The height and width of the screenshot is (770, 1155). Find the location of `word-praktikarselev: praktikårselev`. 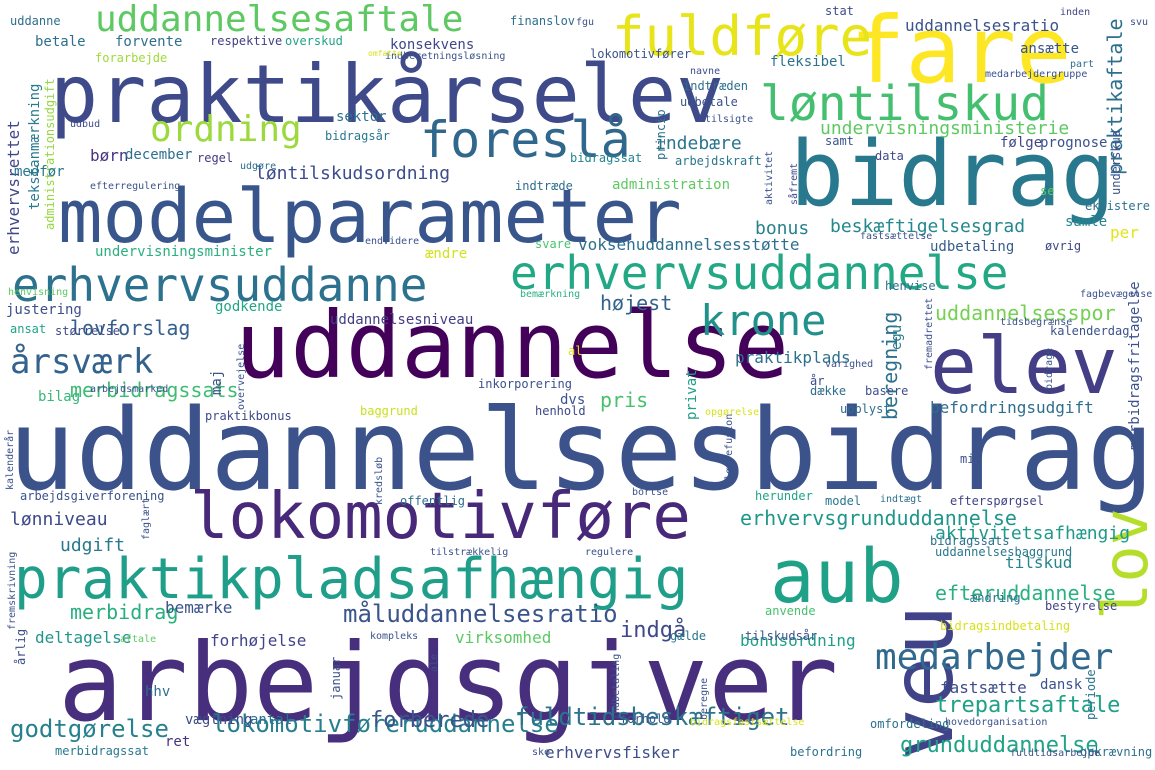

word-praktikarselev: praktikårselev is located at coordinates (387, 94).